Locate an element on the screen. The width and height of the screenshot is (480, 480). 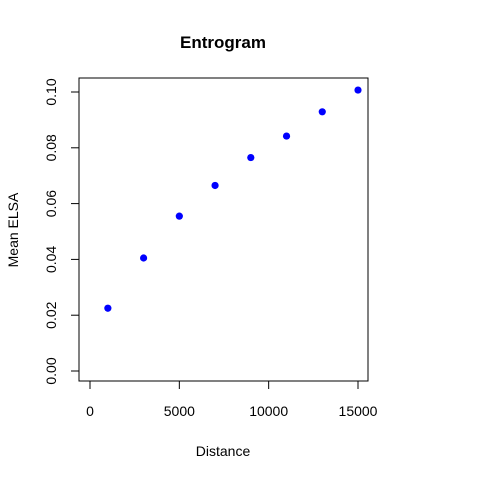
y-tick-label: 0.04 is located at coordinates (51, 259).